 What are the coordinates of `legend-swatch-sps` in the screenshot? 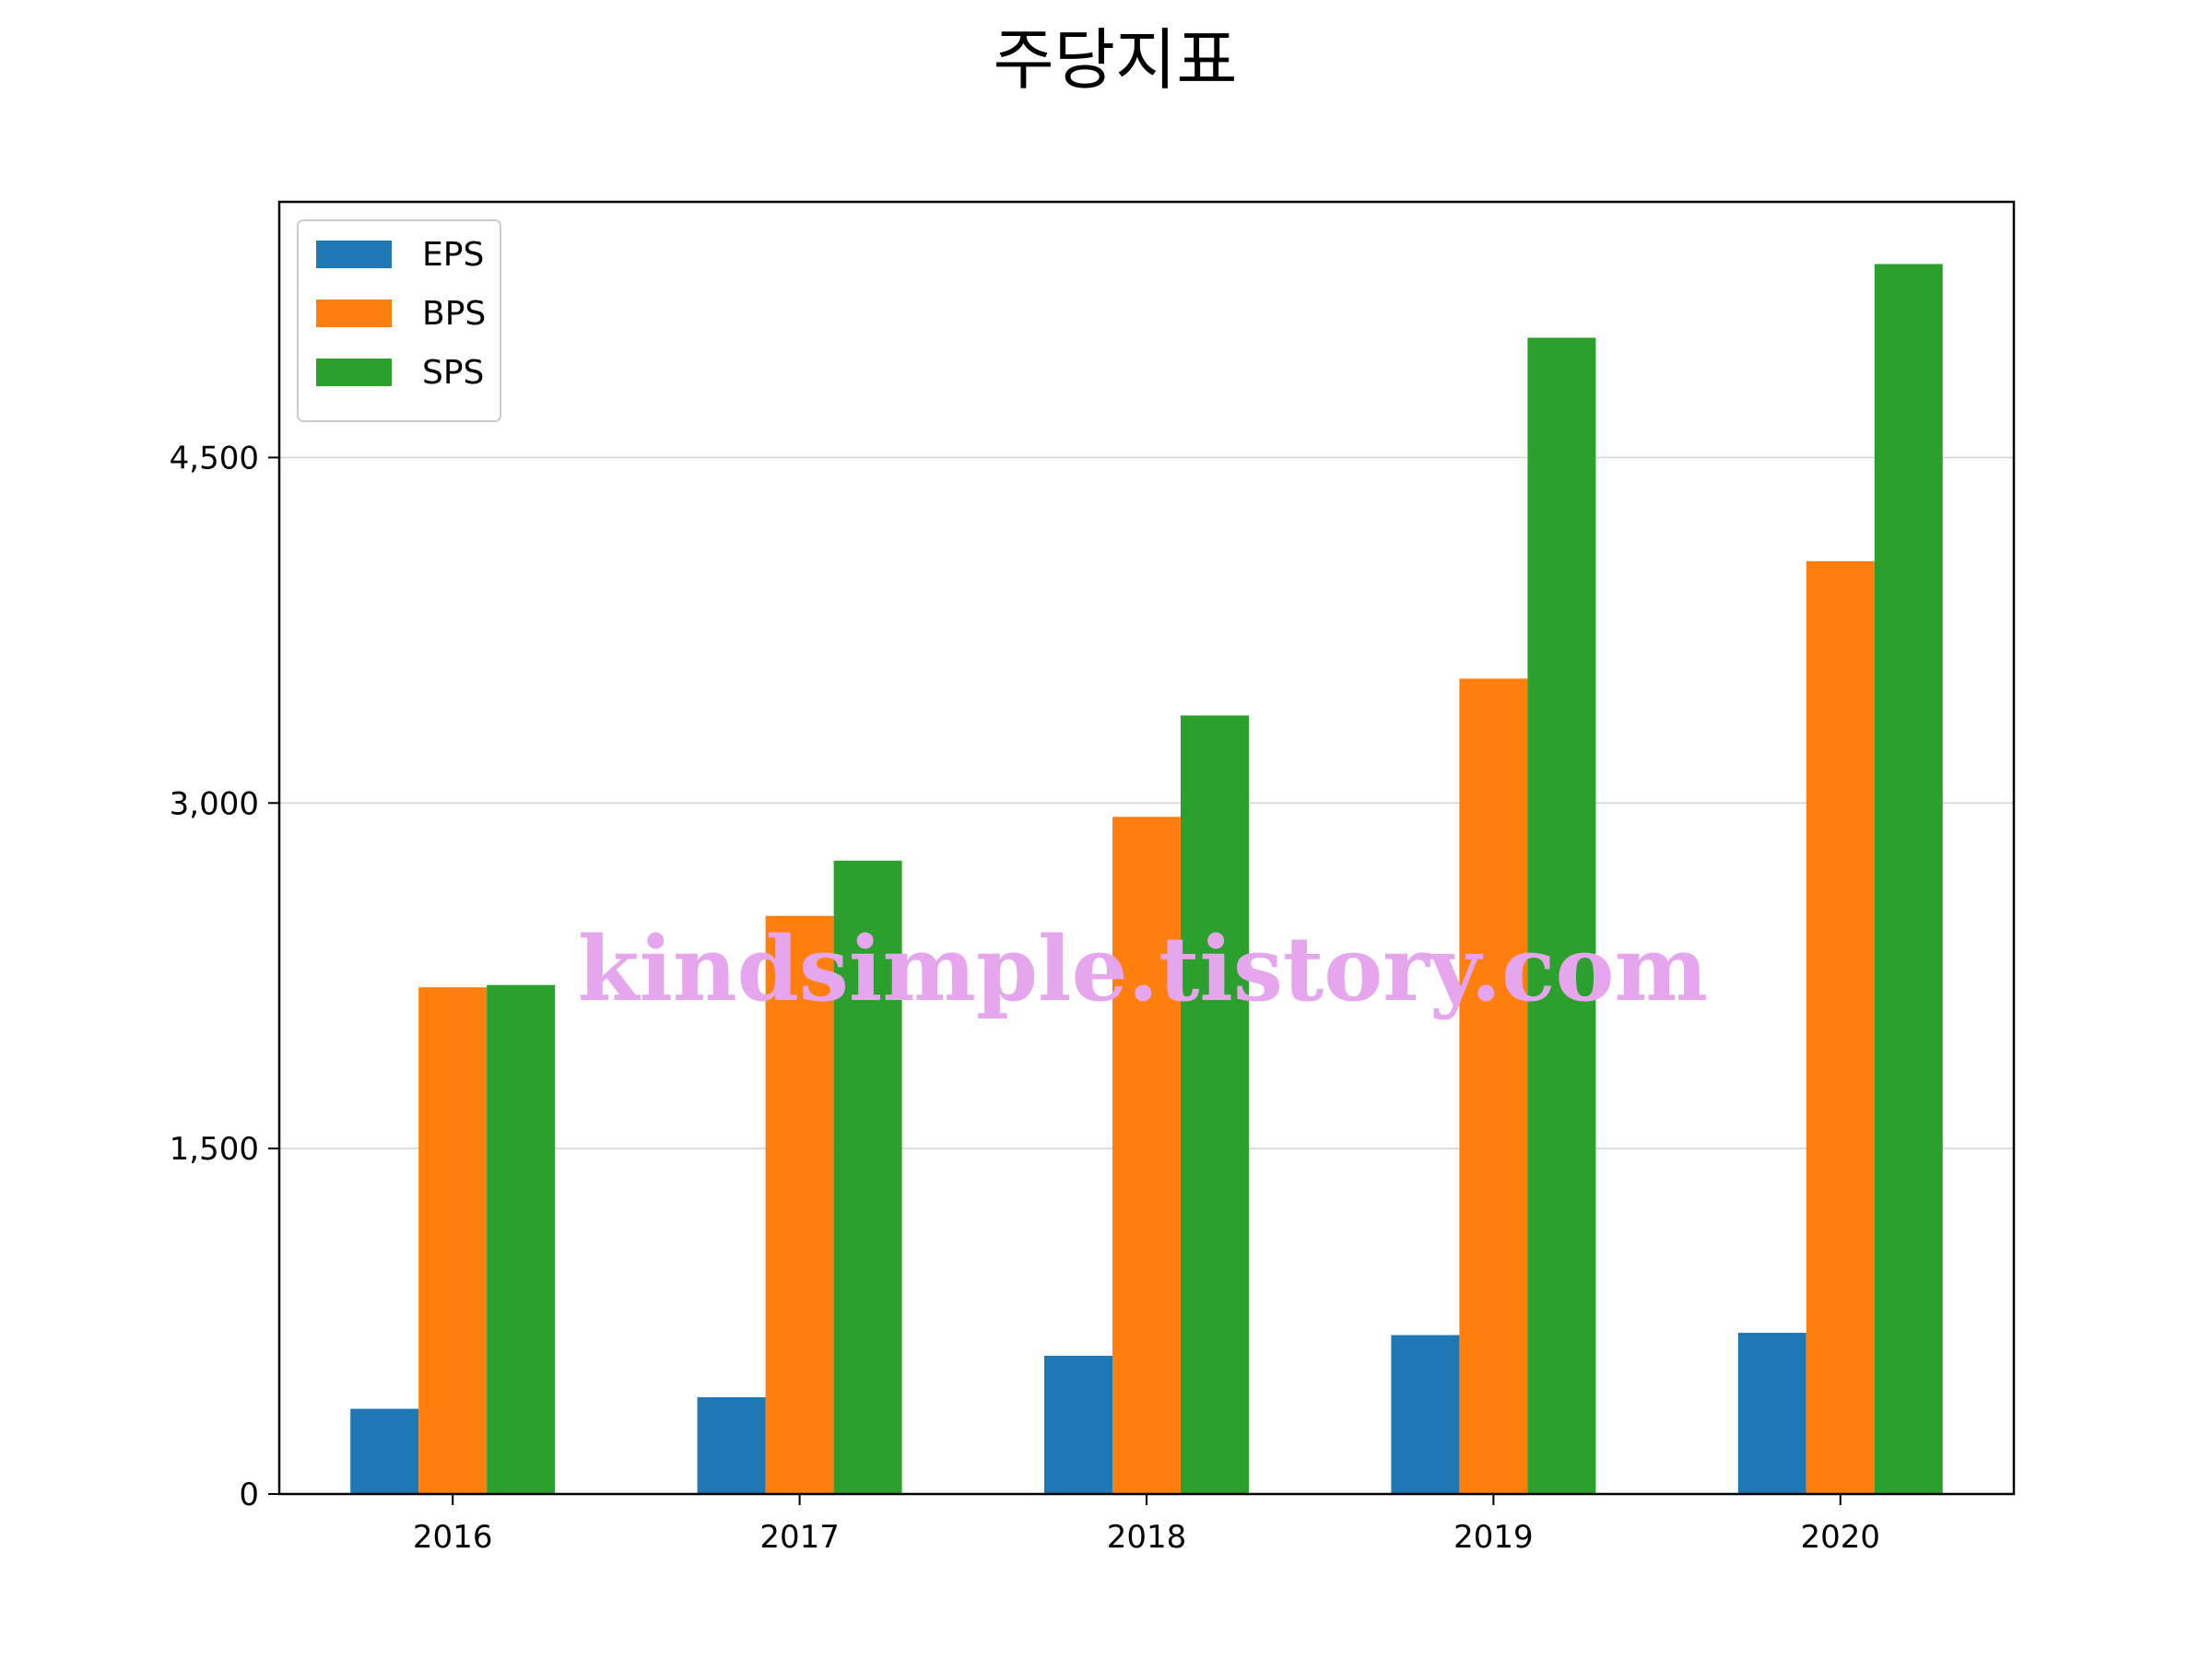 It's located at (354, 372).